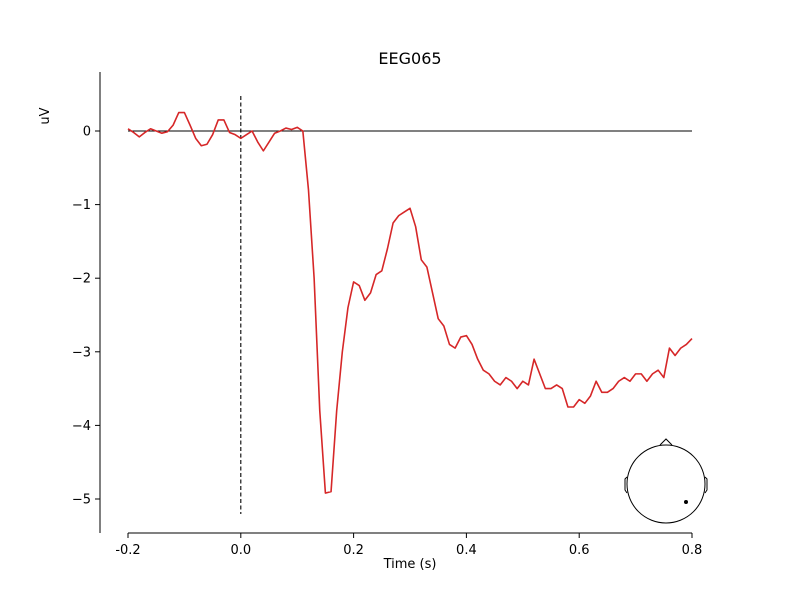 The width and height of the screenshot is (800, 600). What do you see at coordinates (81, 279) in the screenshot?
I see `y-tick-label: −2` at bounding box center [81, 279].